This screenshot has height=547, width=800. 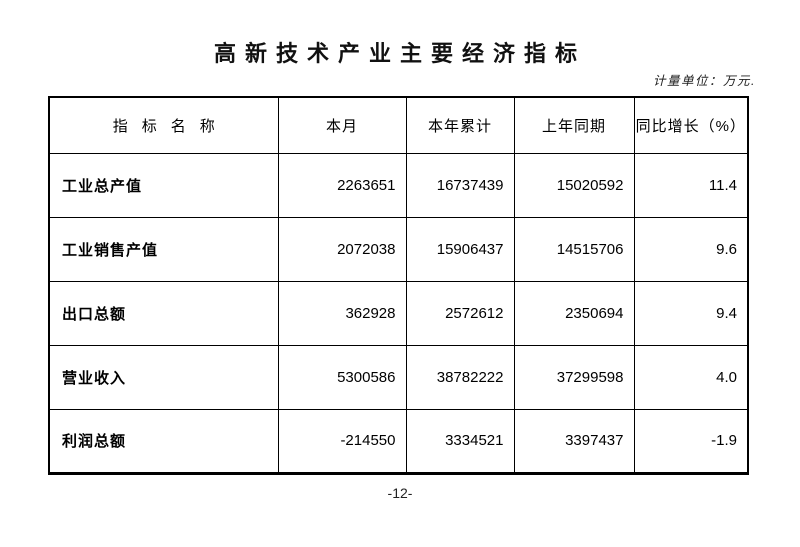 I want to click on indicator-name-cell: 工业销售产值, so click(x=163, y=249).